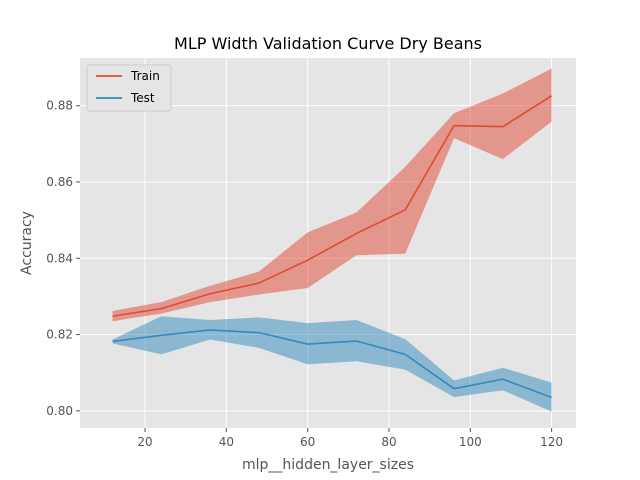  What do you see at coordinates (328, 465) in the screenshot?
I see `x-axis-label: mlp__hidden_layer_sizes` at bounding box center [328, 465].